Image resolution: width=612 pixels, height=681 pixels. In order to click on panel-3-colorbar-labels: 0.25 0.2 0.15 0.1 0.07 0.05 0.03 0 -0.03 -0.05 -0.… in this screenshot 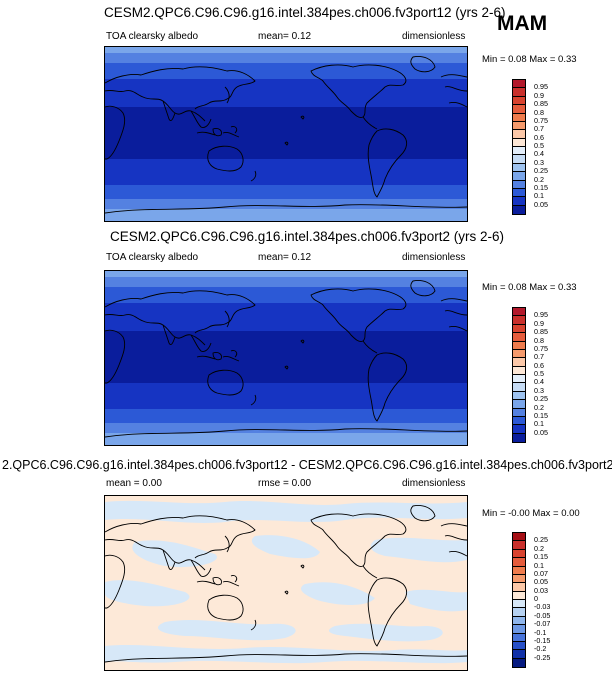, I will do `click(554, 600)`.